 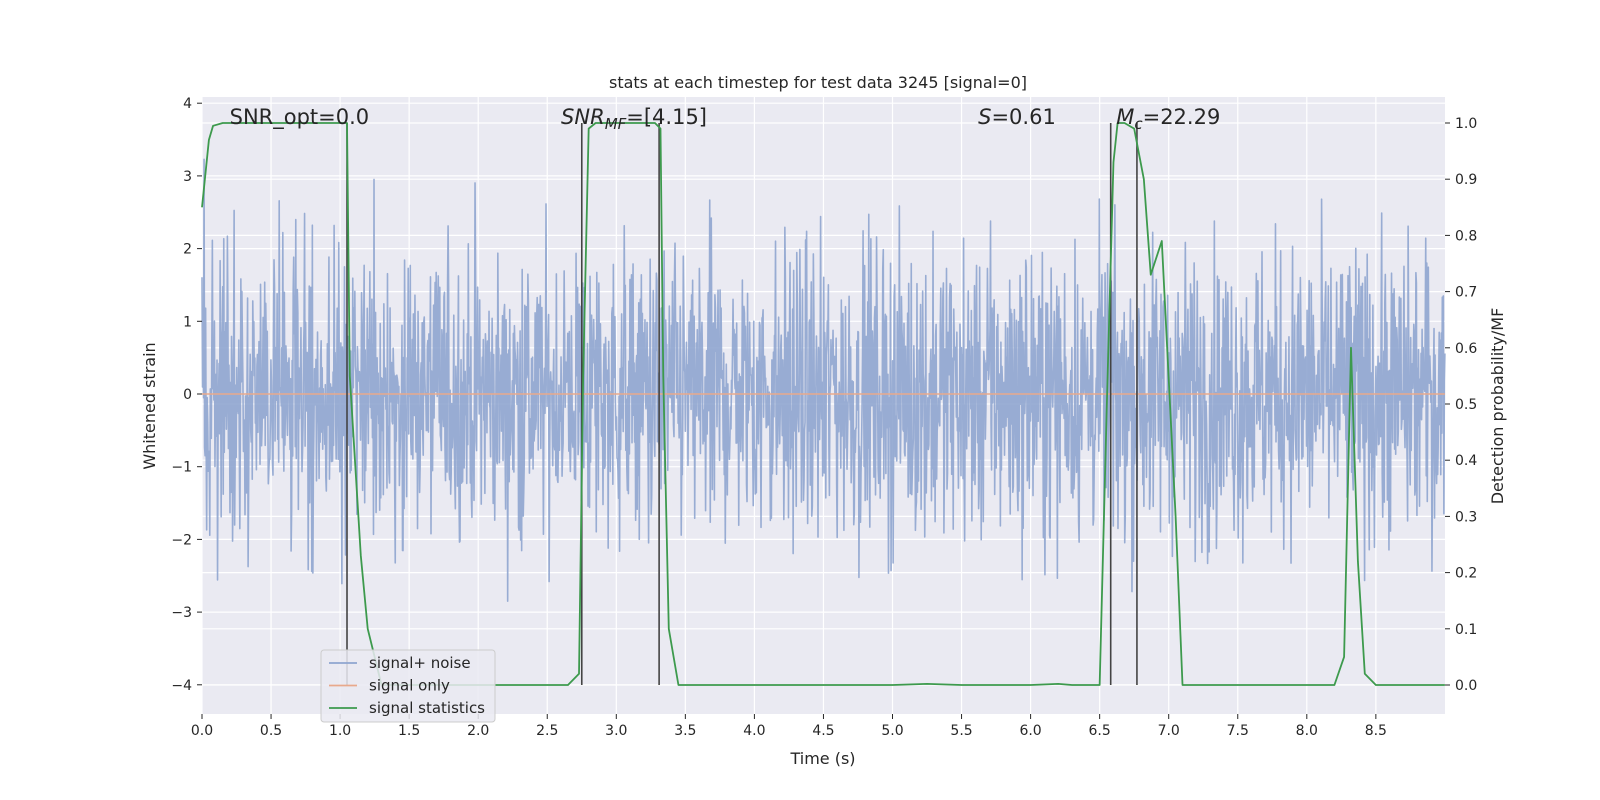 I want to click on x-tick-label: 1.5, so click(x=409, y=731).